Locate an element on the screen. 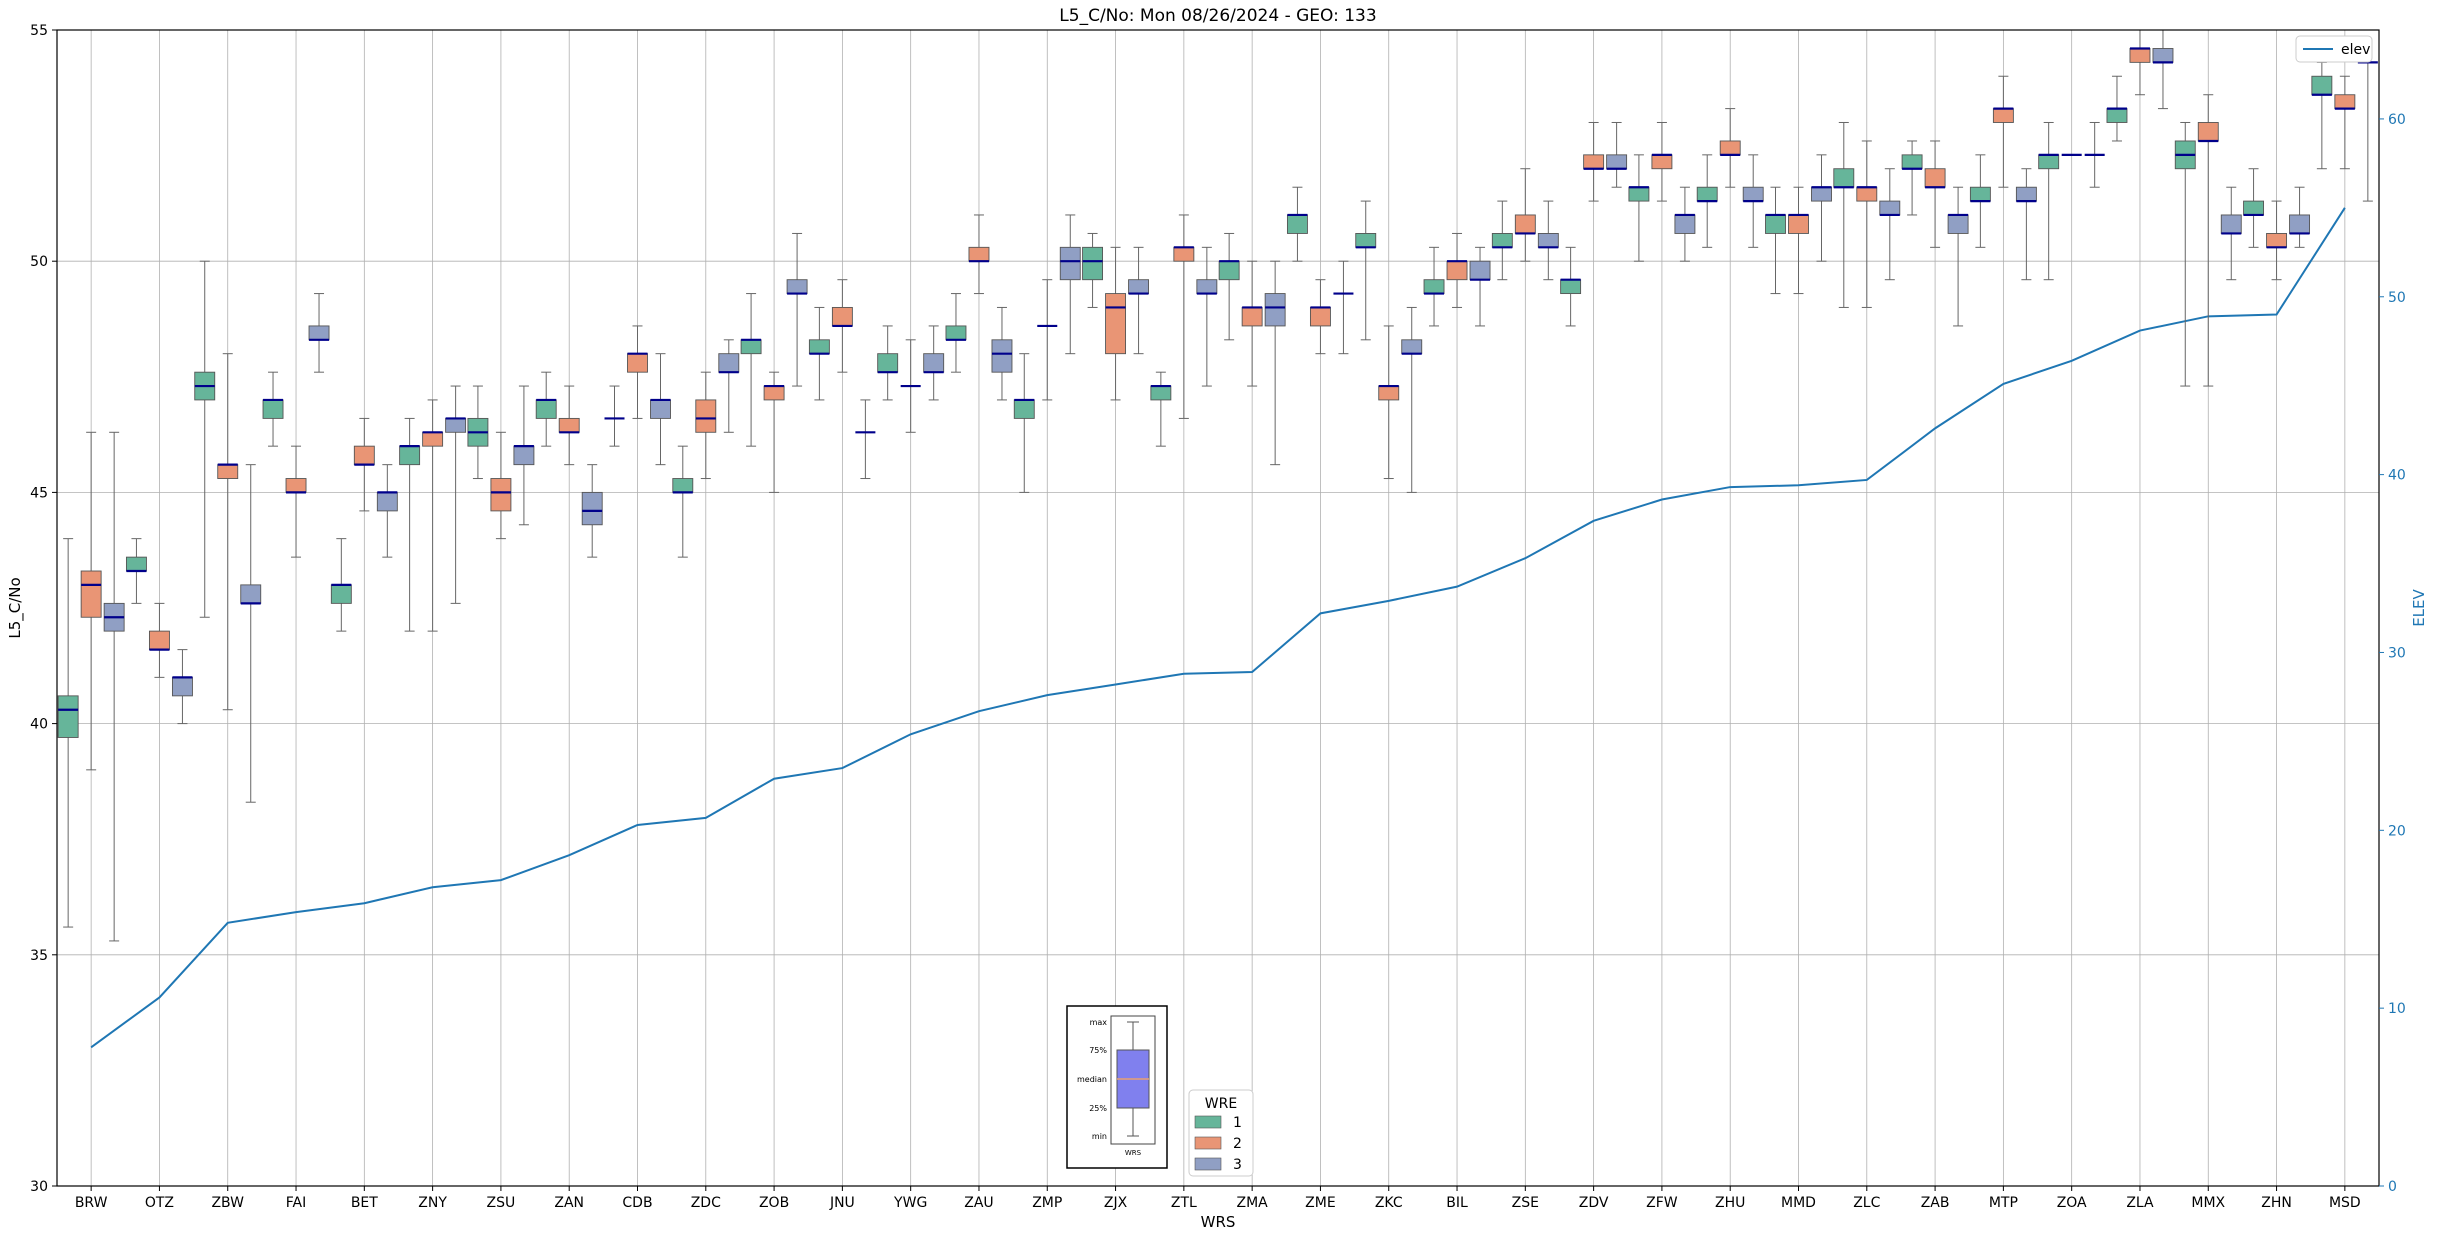 This screenshot has width=2439, height=1242. wre-legend-frame is located at coordinates (1221, 1133).